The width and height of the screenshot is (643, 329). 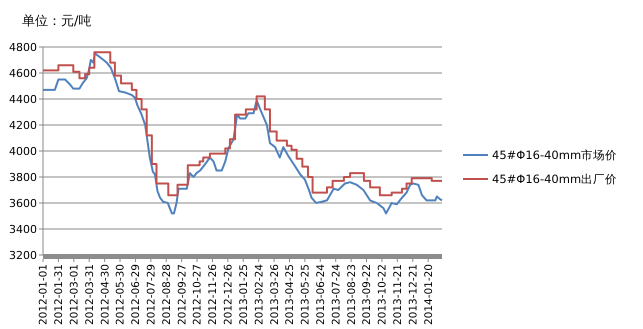 What do you see at coordinates (23, 203) in the screenshot?
I see `y-tick-label: 3600` at bounding box center [23, 203].